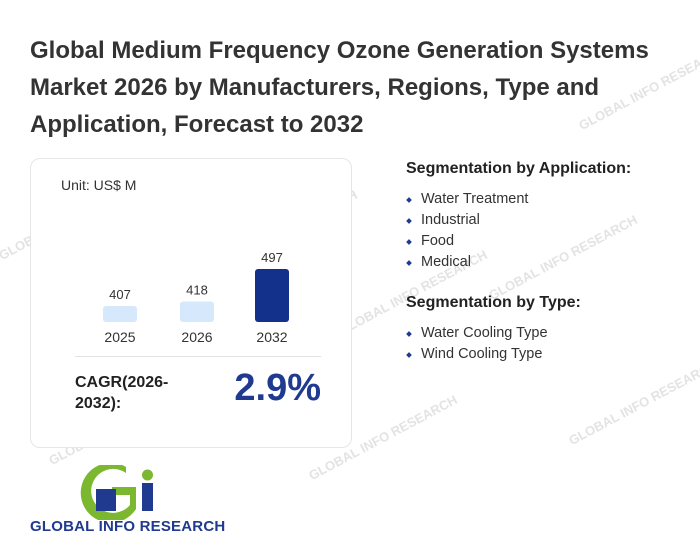  I want to click on company-logo: GLOBAL INFO RESEARCH, so click(132, 501).